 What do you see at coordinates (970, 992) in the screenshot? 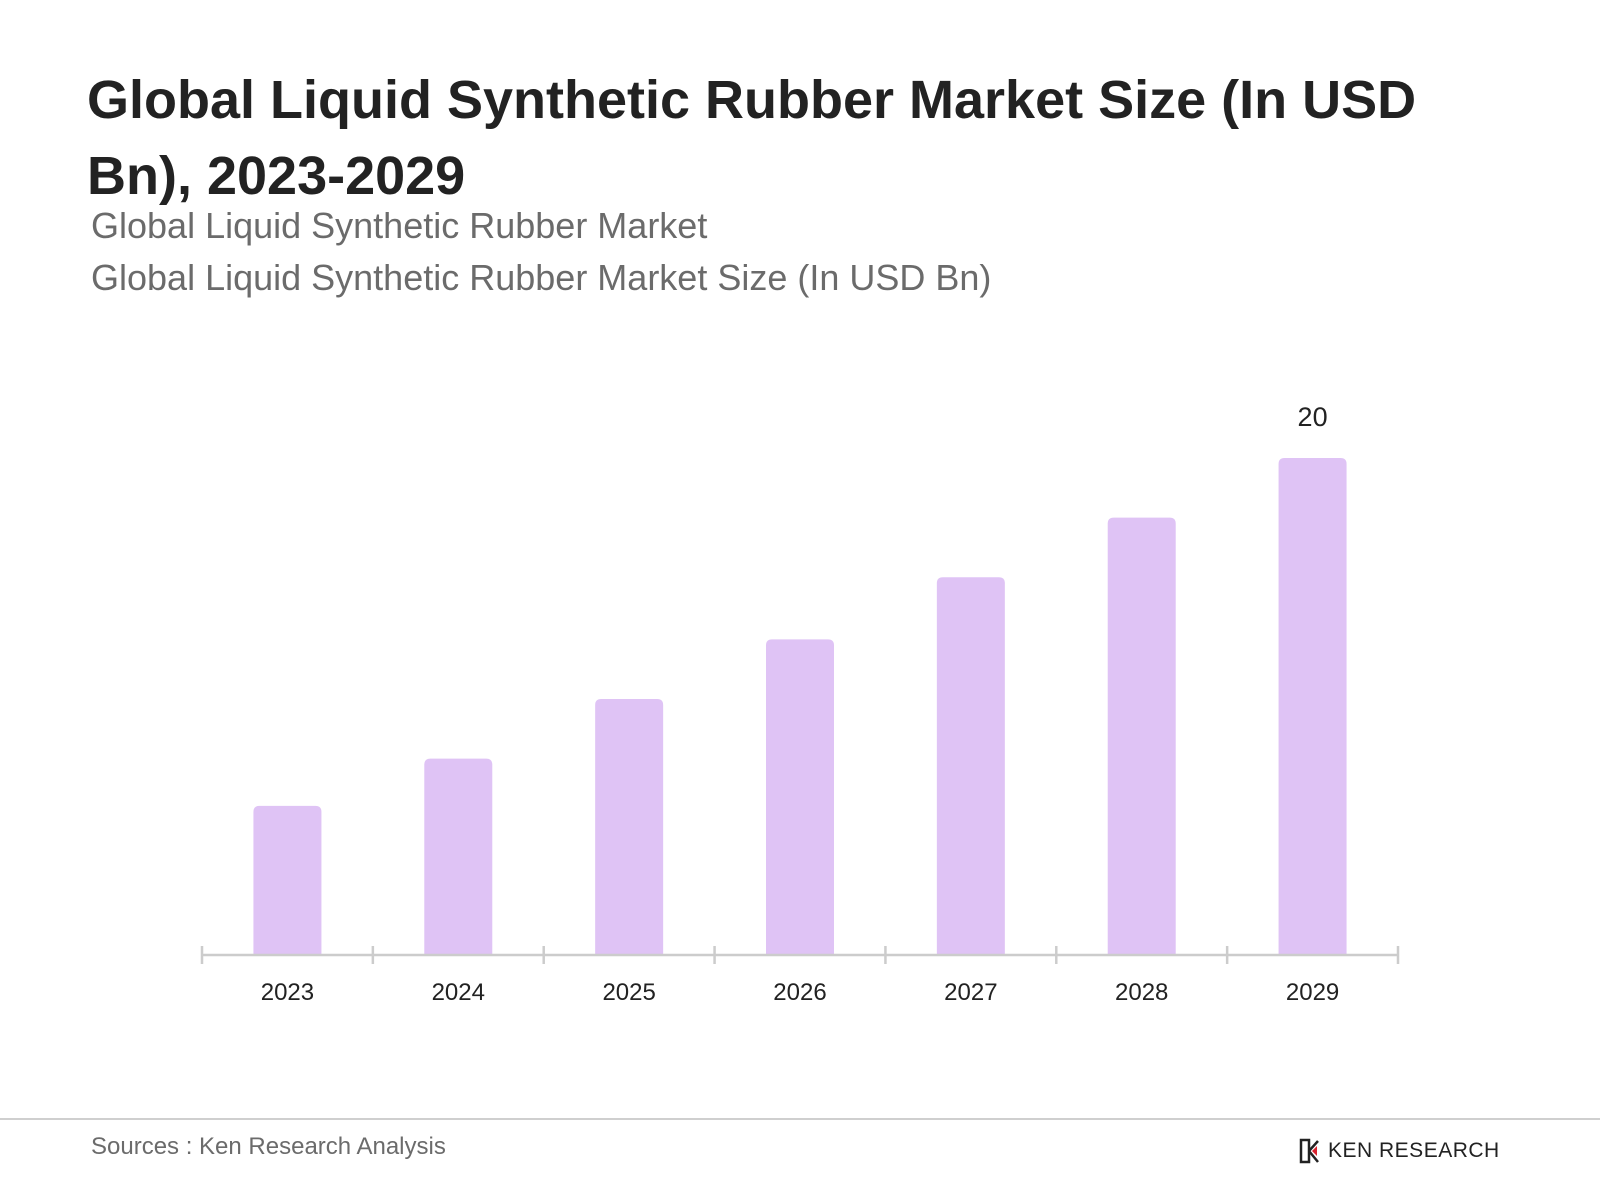
I see `x-tick-label-2027: 2027` at bounding box center [970, 992].